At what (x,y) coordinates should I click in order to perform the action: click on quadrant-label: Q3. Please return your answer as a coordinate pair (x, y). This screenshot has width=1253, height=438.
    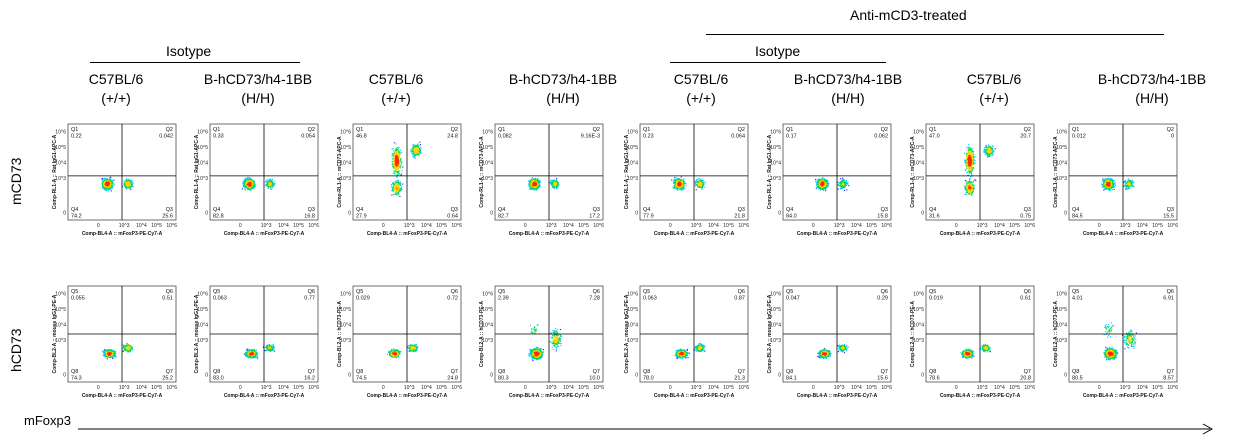
    Looking at the image, I should click on (741, 210).